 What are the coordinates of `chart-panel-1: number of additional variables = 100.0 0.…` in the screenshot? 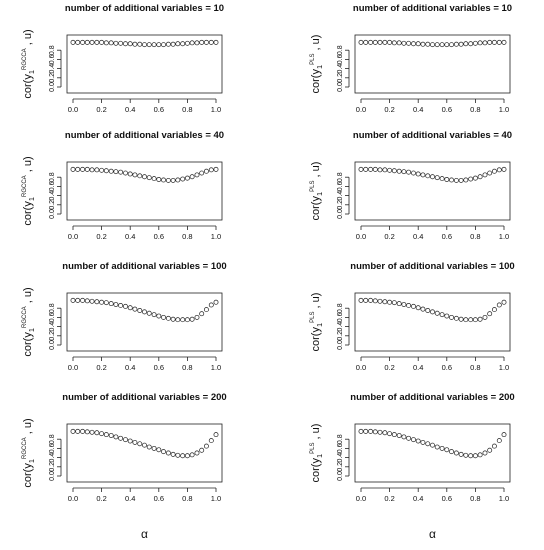 It's located at (123, 58).